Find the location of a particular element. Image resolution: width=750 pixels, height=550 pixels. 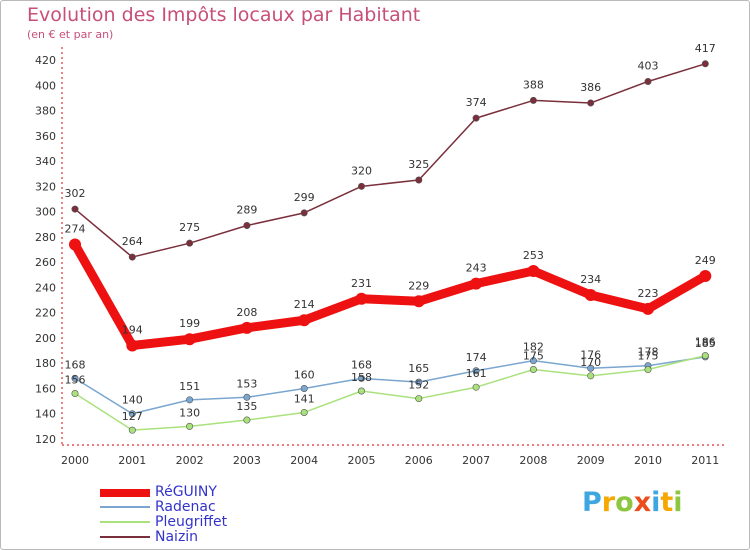

data-label: 299 is located at coordinates (304, 197).